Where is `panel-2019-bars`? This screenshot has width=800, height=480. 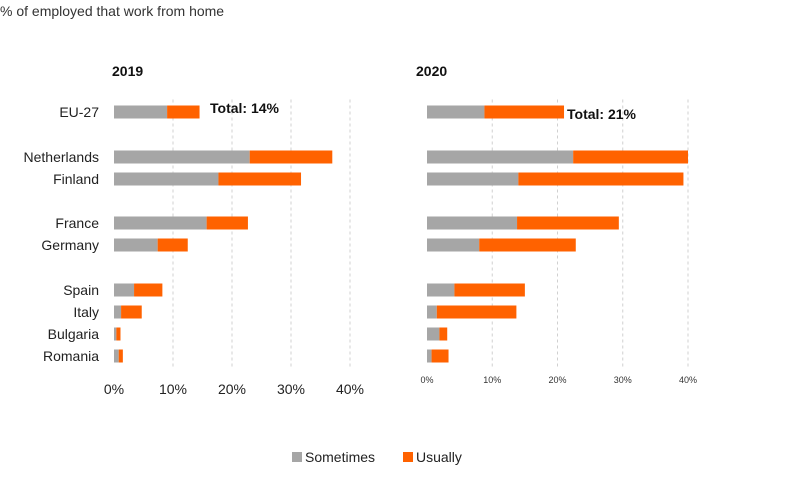
panel-2019-bars is located at coordinates (223, 234).